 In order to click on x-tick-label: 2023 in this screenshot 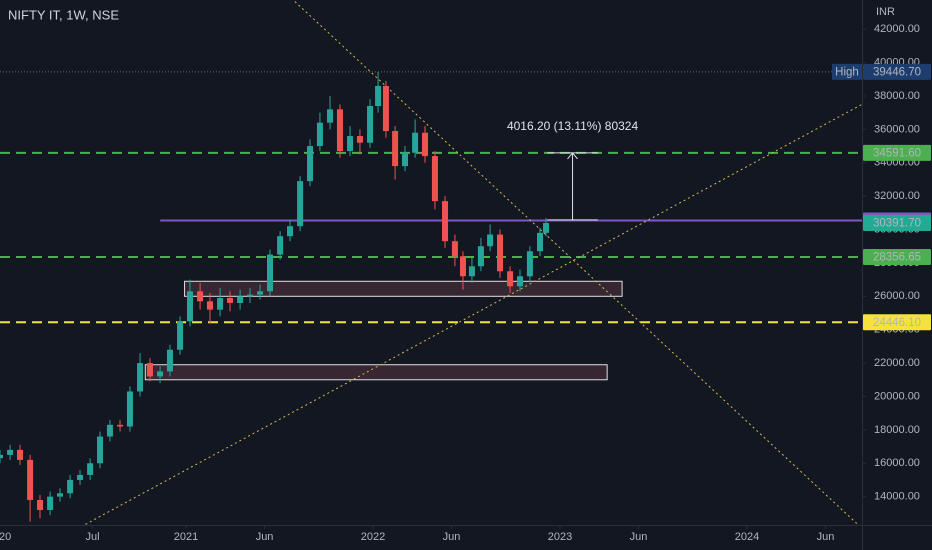, I will do `click(560, 537)`.